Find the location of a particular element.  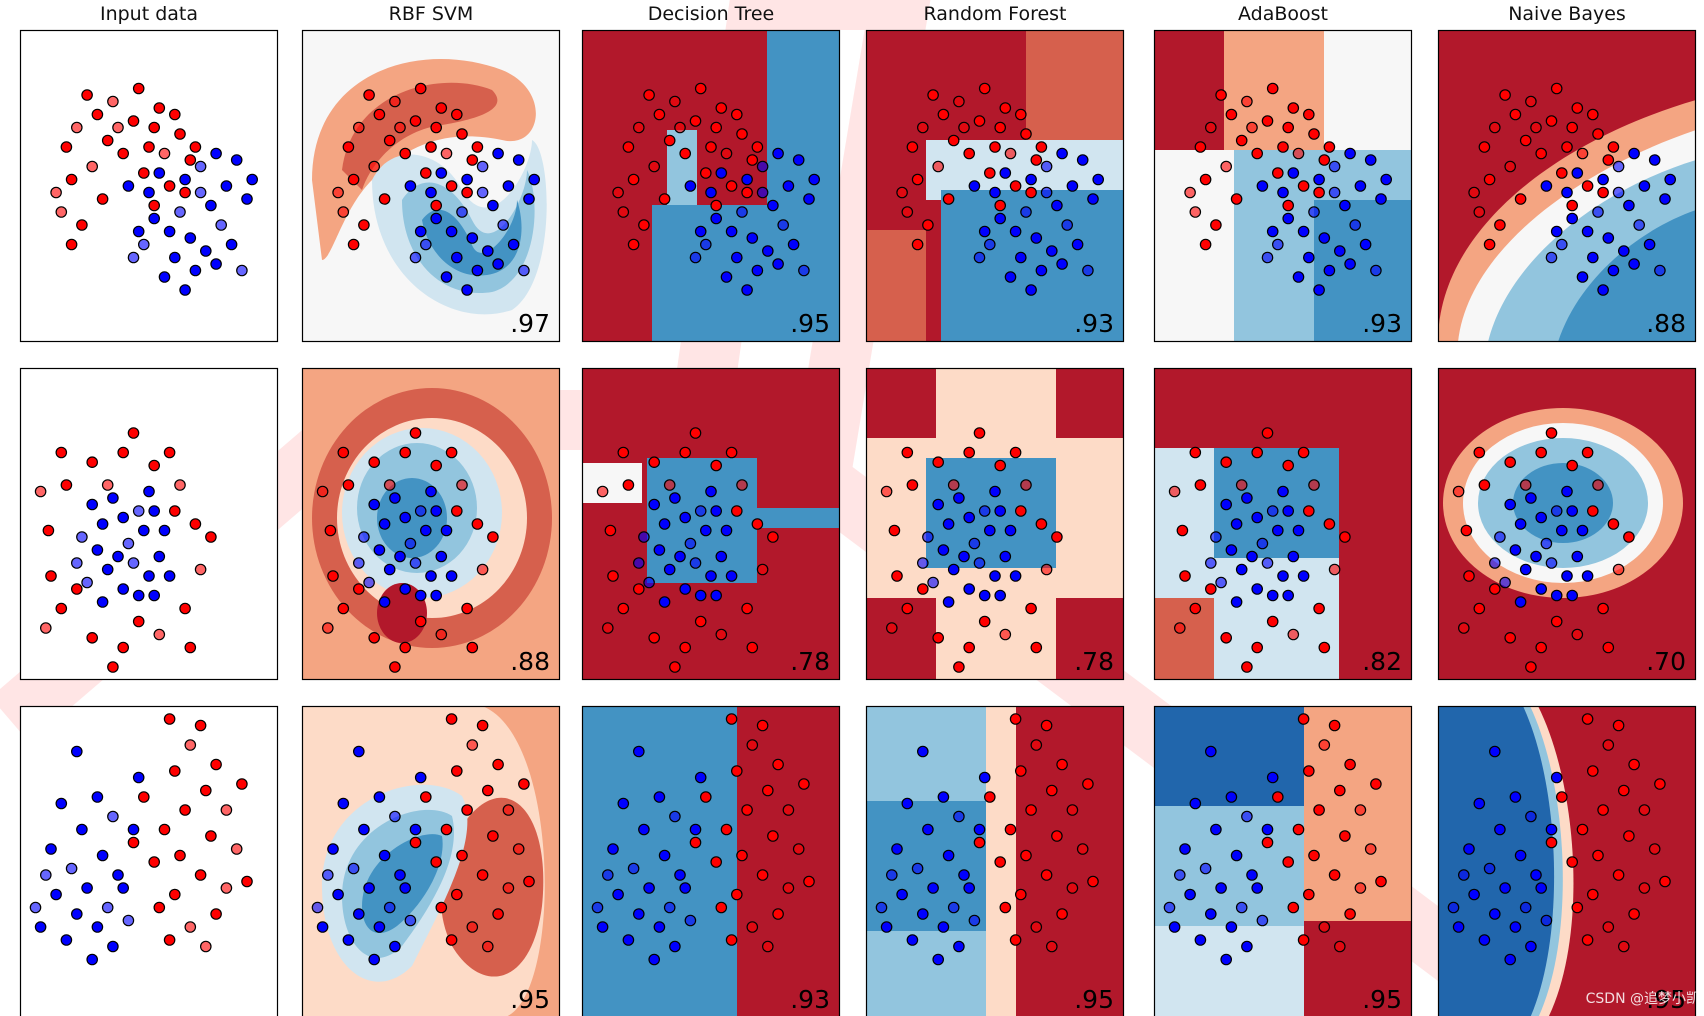

panel-linearly-separable-adaboost: .95 is located at coordinates (1283, 860).